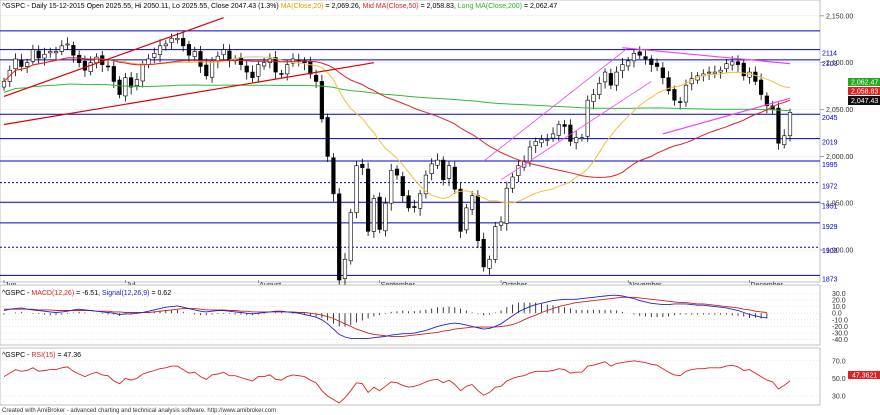 This screenshot has height=415, width=880. What do you see at coordinates (839, 16) in the screenshot?
I see `price-tick-label: 2,150.00` at bounding box center [839, 16].